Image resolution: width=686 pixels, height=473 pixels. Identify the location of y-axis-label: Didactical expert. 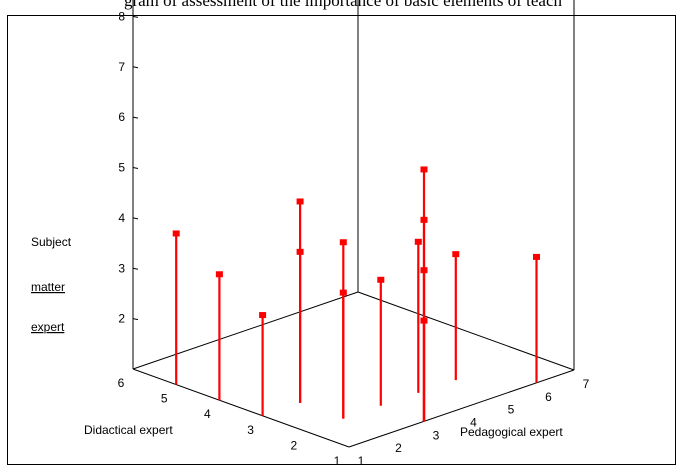
(128, 430).